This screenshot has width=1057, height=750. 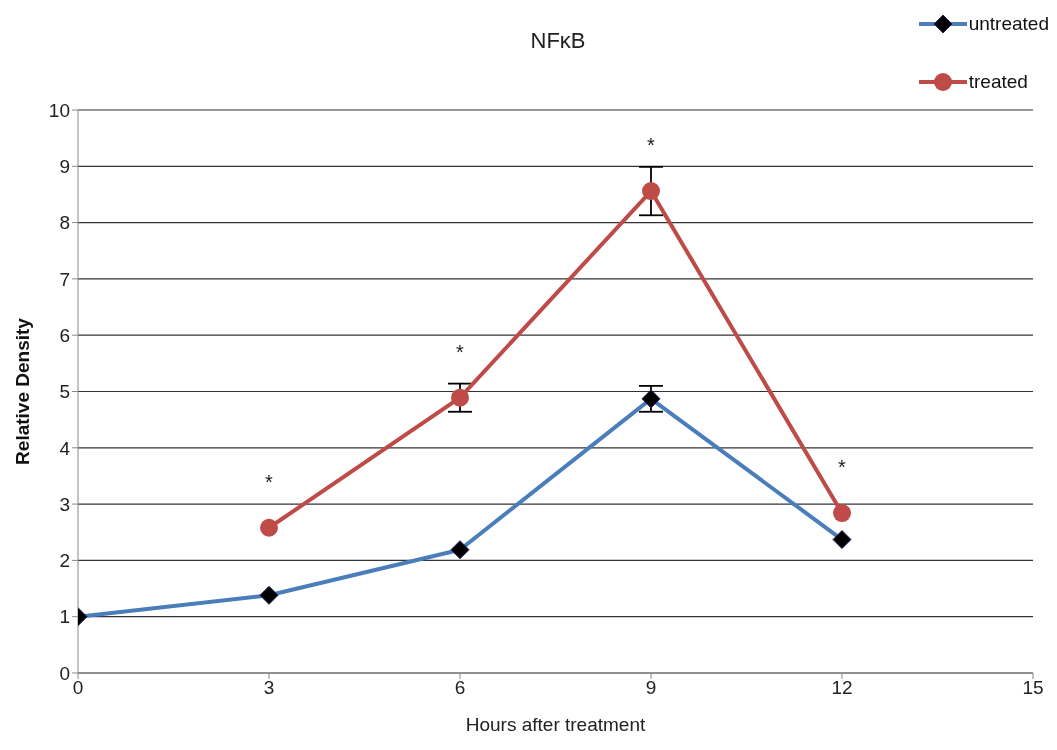 I want to click on legend-label: untreated, so click(x=1008, y=24).